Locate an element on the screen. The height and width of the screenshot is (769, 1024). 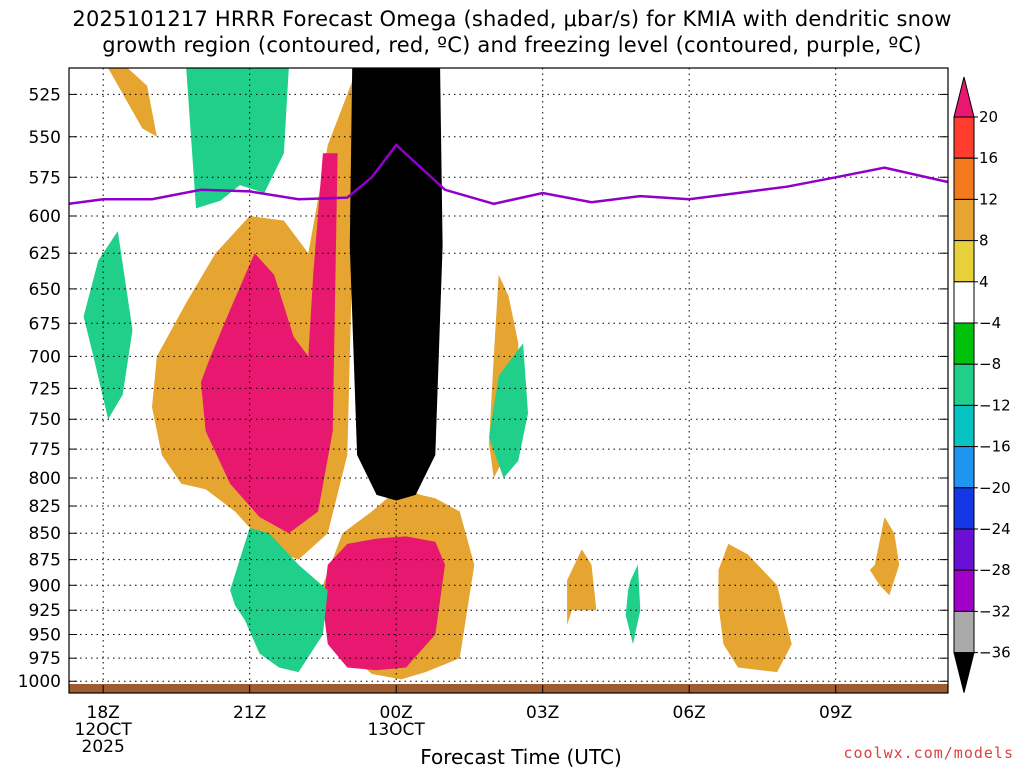
freezing-level-contour is located at coordinates (508, 174).